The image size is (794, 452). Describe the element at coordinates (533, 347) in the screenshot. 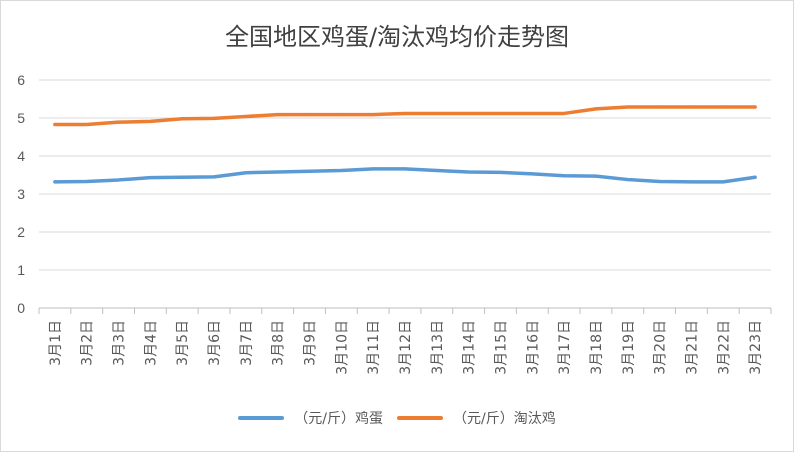

I see `x-tick-label: 3月16日` at that location.